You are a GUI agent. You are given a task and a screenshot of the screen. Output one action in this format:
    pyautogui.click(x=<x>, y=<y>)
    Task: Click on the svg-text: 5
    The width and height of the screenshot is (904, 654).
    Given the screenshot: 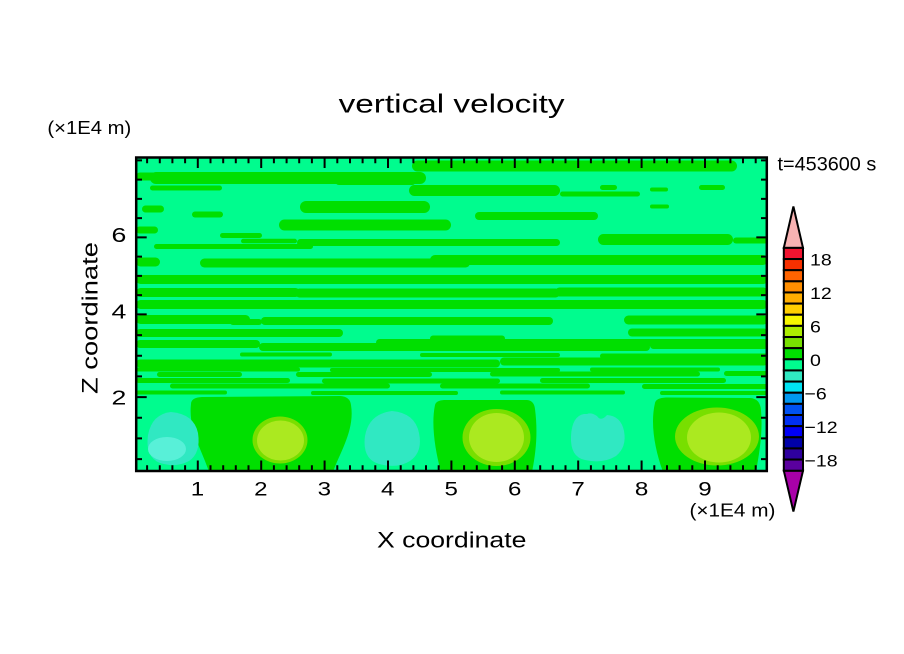 What is the action you would take?
    pyautogui.click(x=450, y=489)
    